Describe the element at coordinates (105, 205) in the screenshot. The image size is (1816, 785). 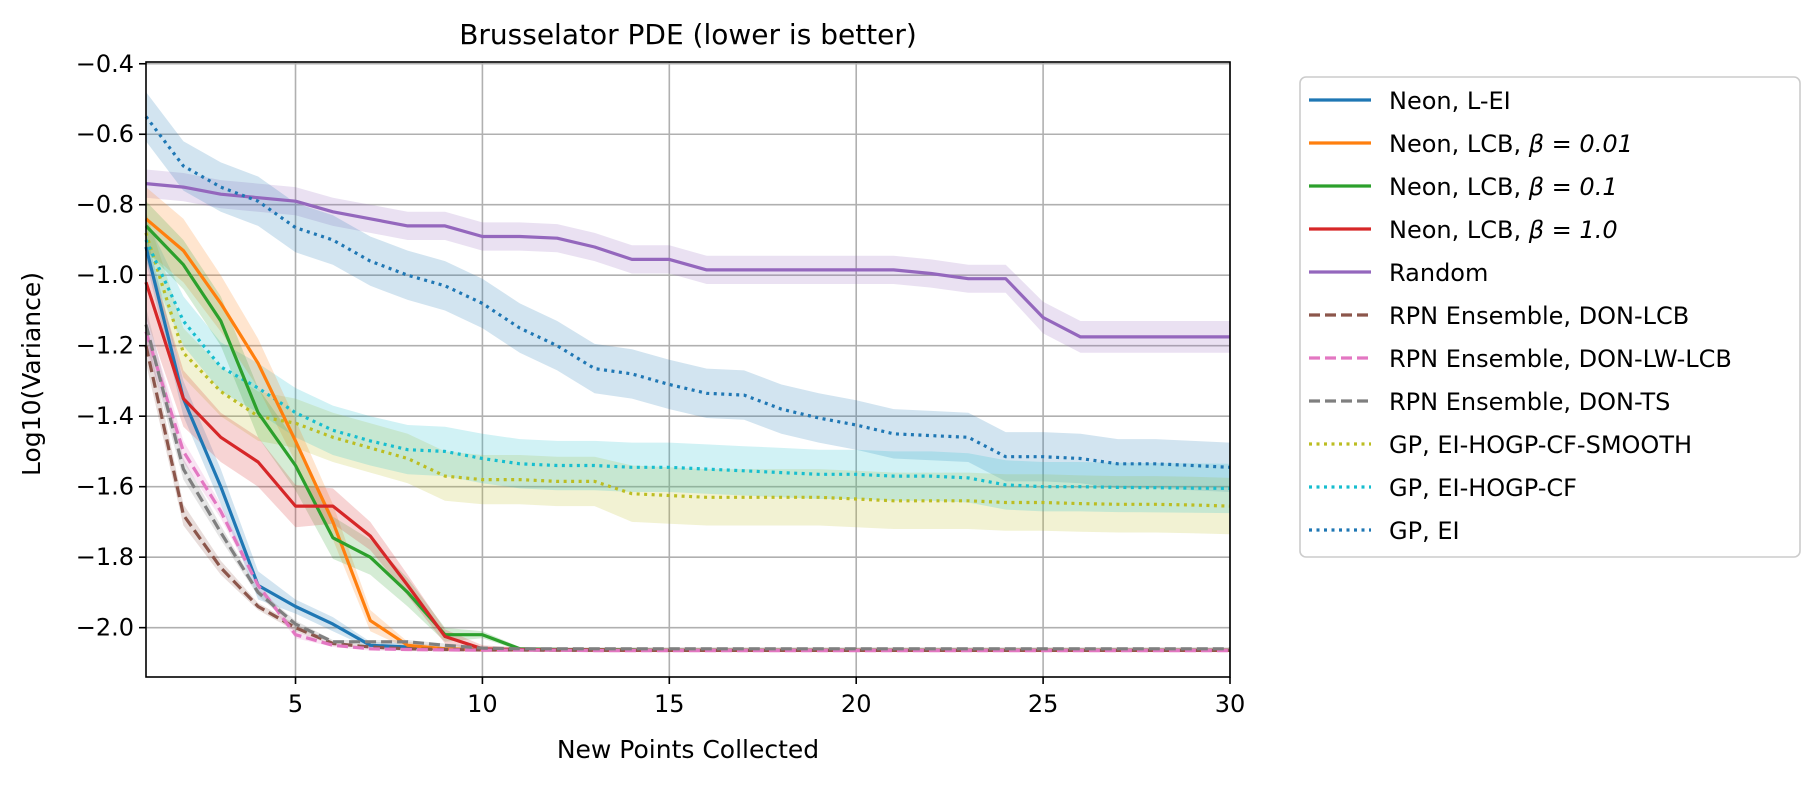
I see `y-tick-label: −0.8` at that location.